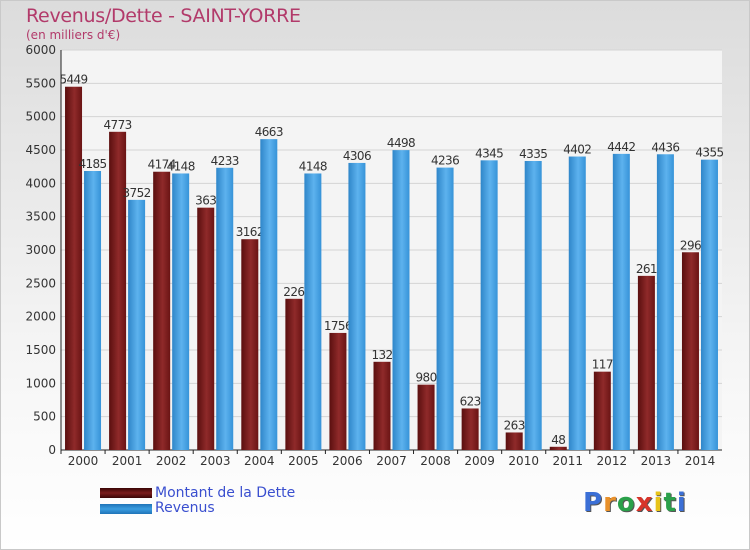 This screenshot has width=750, height=550. Describe the element at coordinates (644, 503) in the screenshot. I see `logo-letter: x` at that location.